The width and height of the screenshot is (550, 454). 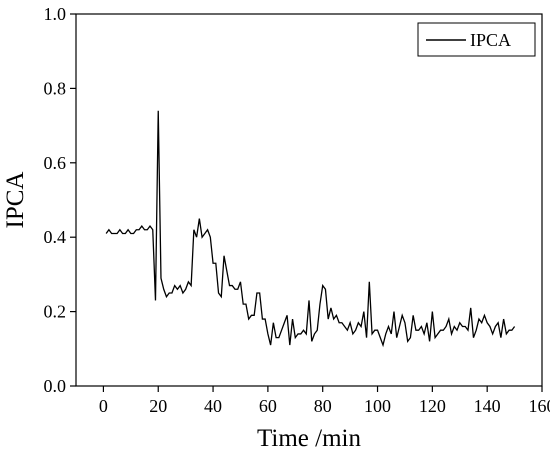 What do you see at coordinates (490, 40) in the screenshot?
I see `legend-label-ipca: IPCA` at bounding box center [490, 40].